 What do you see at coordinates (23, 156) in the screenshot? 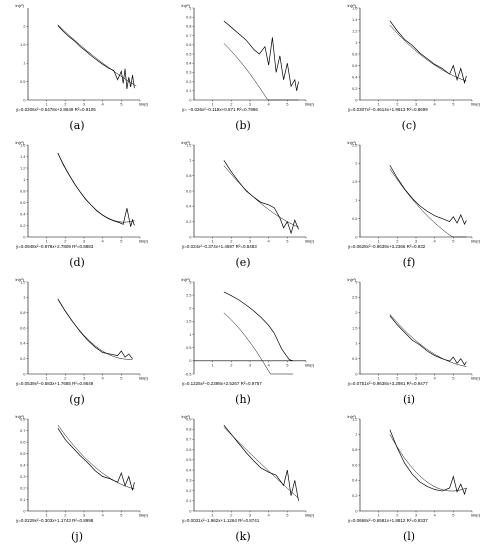
I see `y-tick-label: 1.4` at bounding box center [23, 156].